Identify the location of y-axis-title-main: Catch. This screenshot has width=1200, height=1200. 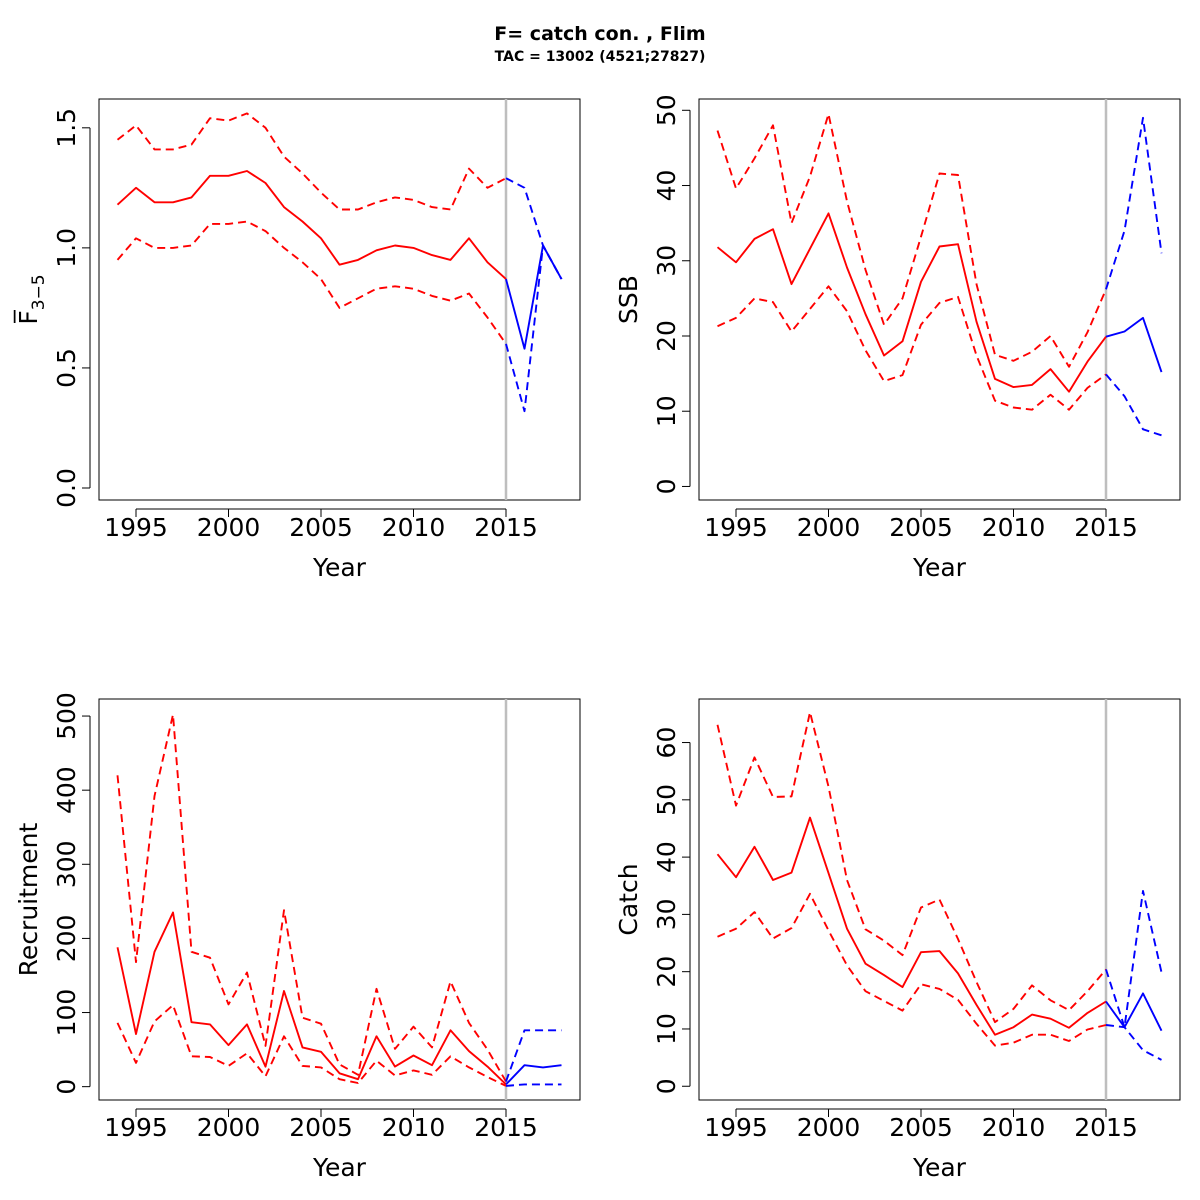
(628, 899).